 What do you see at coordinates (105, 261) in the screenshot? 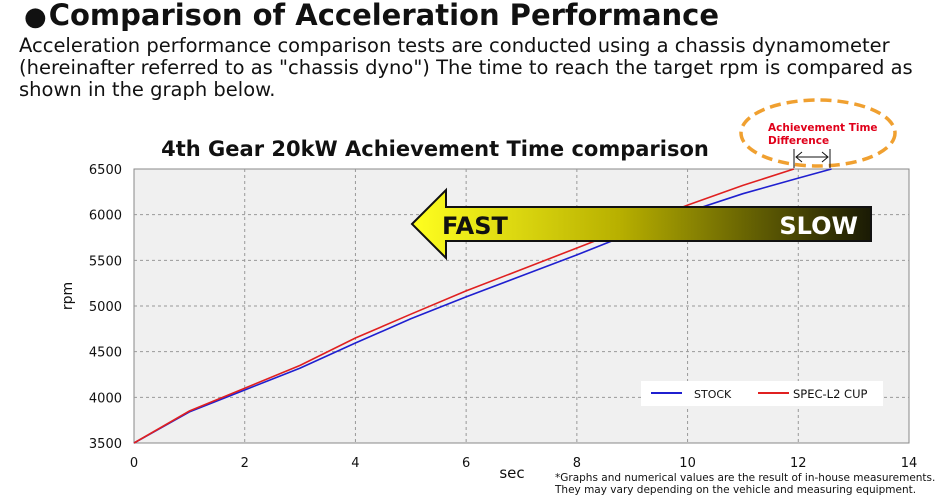
I see `y-tick-label: 5500` at bounding box center [105, 261].